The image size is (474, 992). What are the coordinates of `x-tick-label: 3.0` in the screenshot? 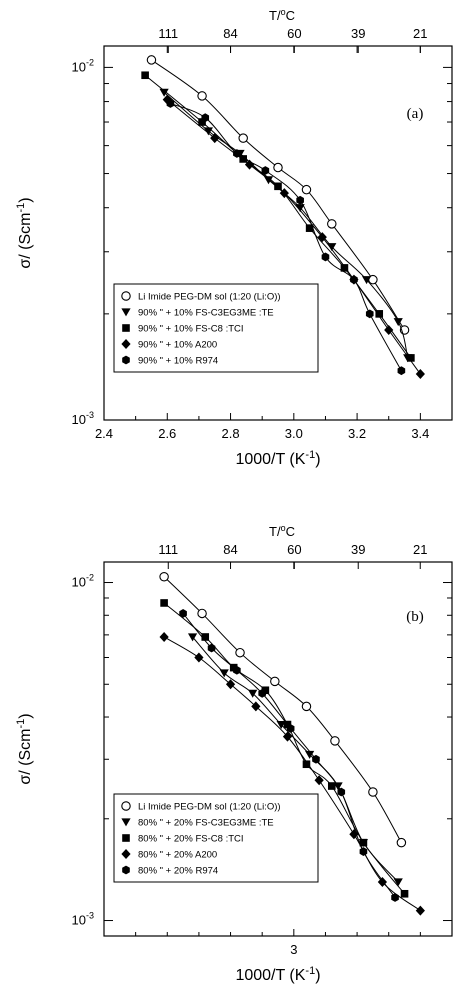 It's located at (294, 433).